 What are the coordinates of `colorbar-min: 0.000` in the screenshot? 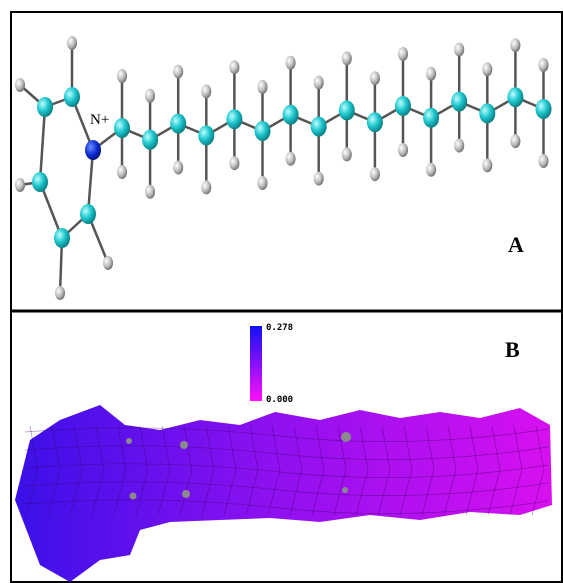 It's located at (279, 400).